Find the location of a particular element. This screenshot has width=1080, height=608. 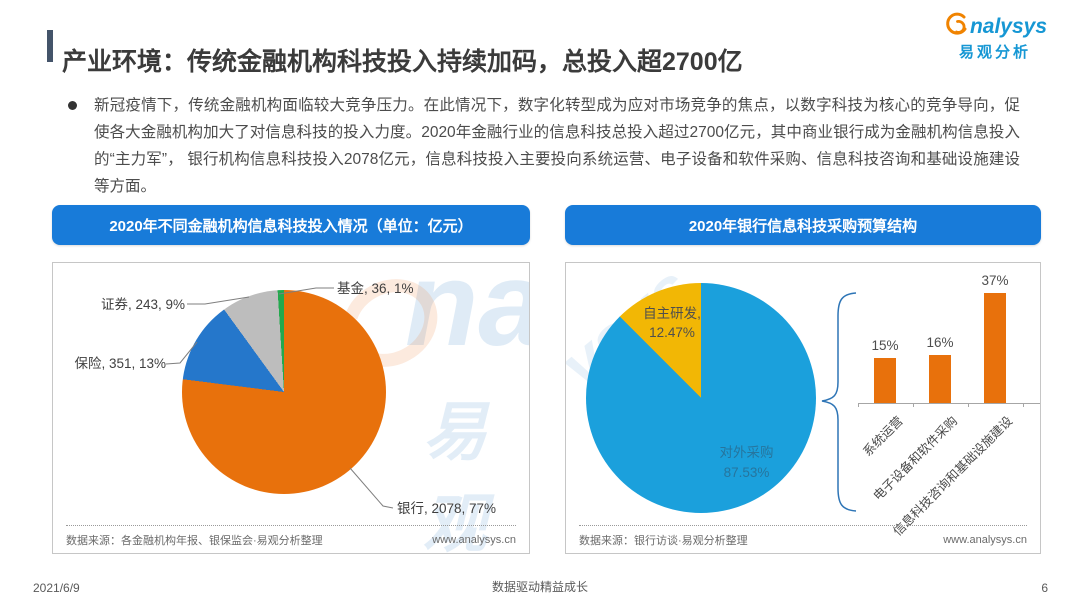

institutions-pie-chart is located at coordinates (284, 392).